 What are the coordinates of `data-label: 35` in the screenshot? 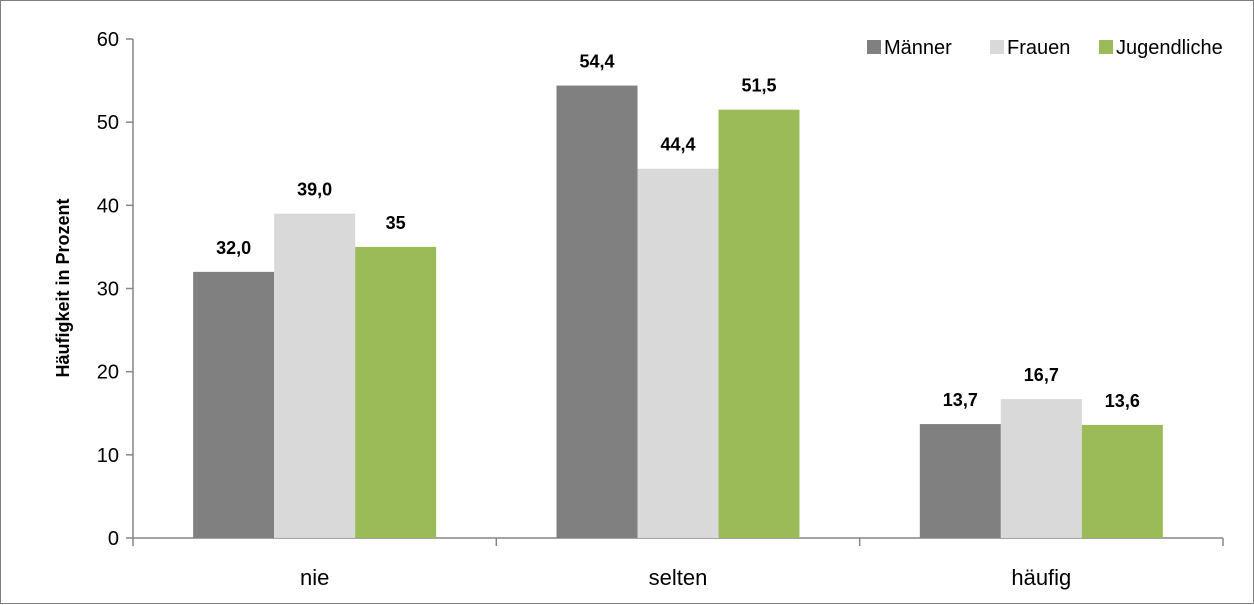 It's located at (396, 223).